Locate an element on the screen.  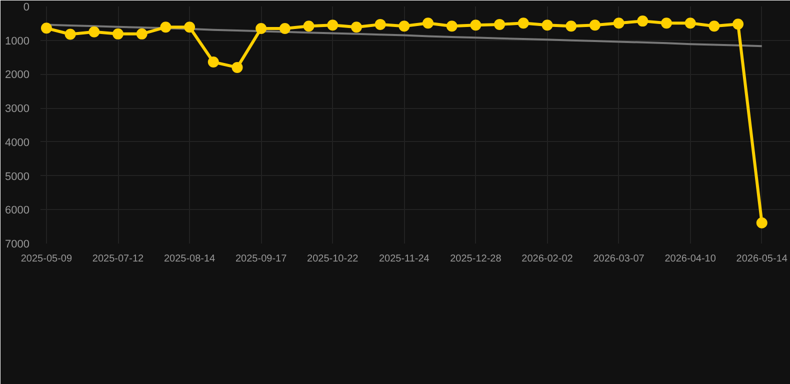
x-tick-label: 2026-04-10 is located at coordinates (690, 259).